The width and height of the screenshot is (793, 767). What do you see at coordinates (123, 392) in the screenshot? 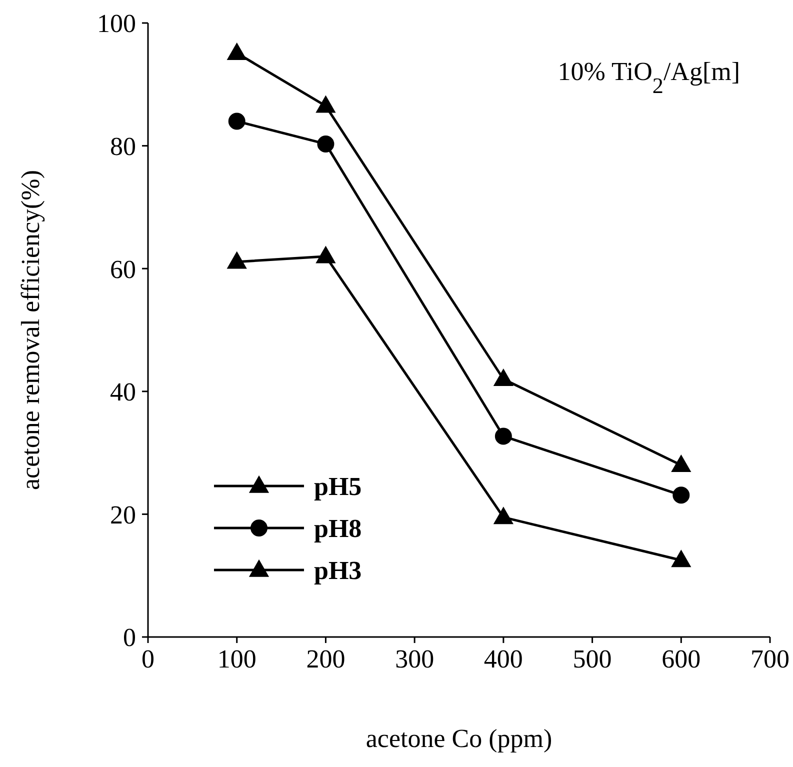
I see `y-tick-label: 40` at bounding box center [123, 392].